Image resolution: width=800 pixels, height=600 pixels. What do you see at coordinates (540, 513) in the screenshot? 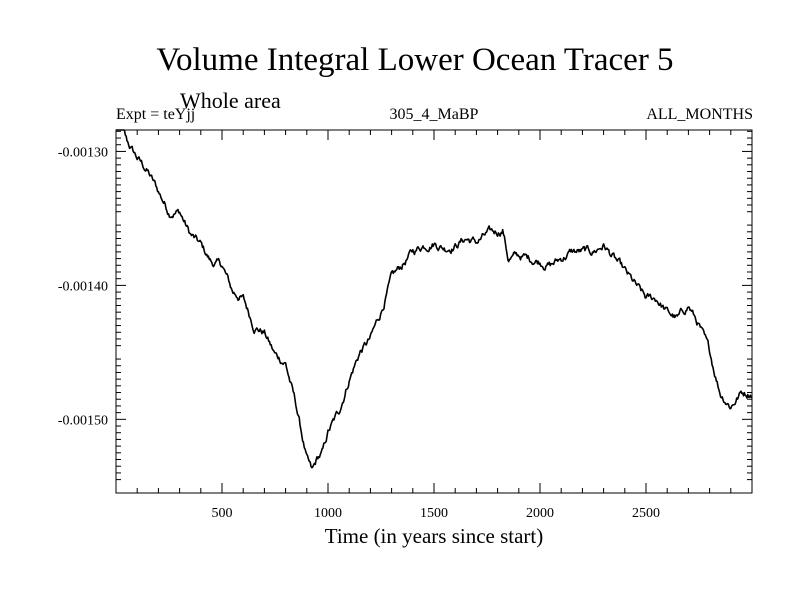
I see `x-tick-label: 2000` at bounding box center [540, 513].